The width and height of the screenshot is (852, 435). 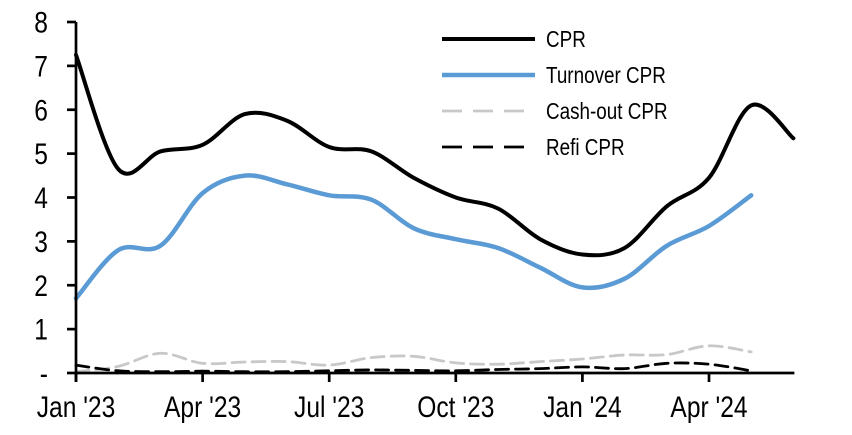 What do you see at coordinates (606, 74) in the screenshot?
I see `legend-label-turnover-cpr: Turnover CPR` at bounding box center [606, 74].